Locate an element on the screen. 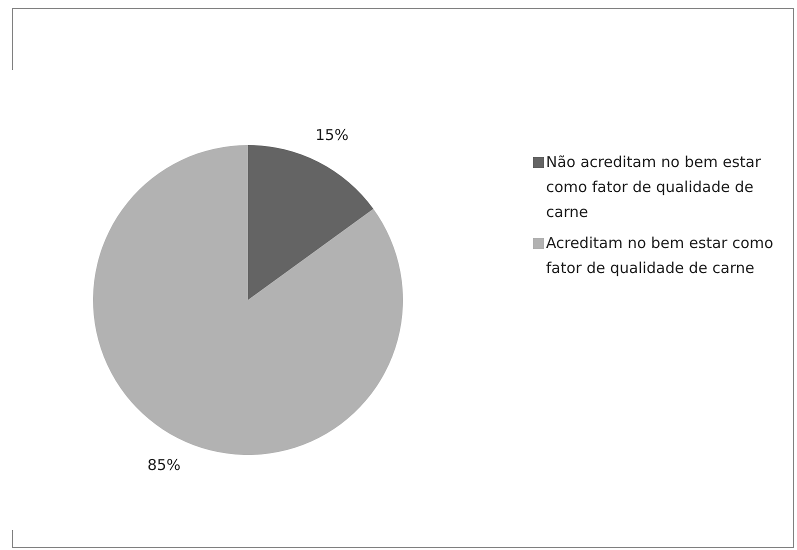 The image size is (797, 550). legend-label: Não acreditam no bem estar como fator de qualidade de carne is located at coordinates (654, 187).